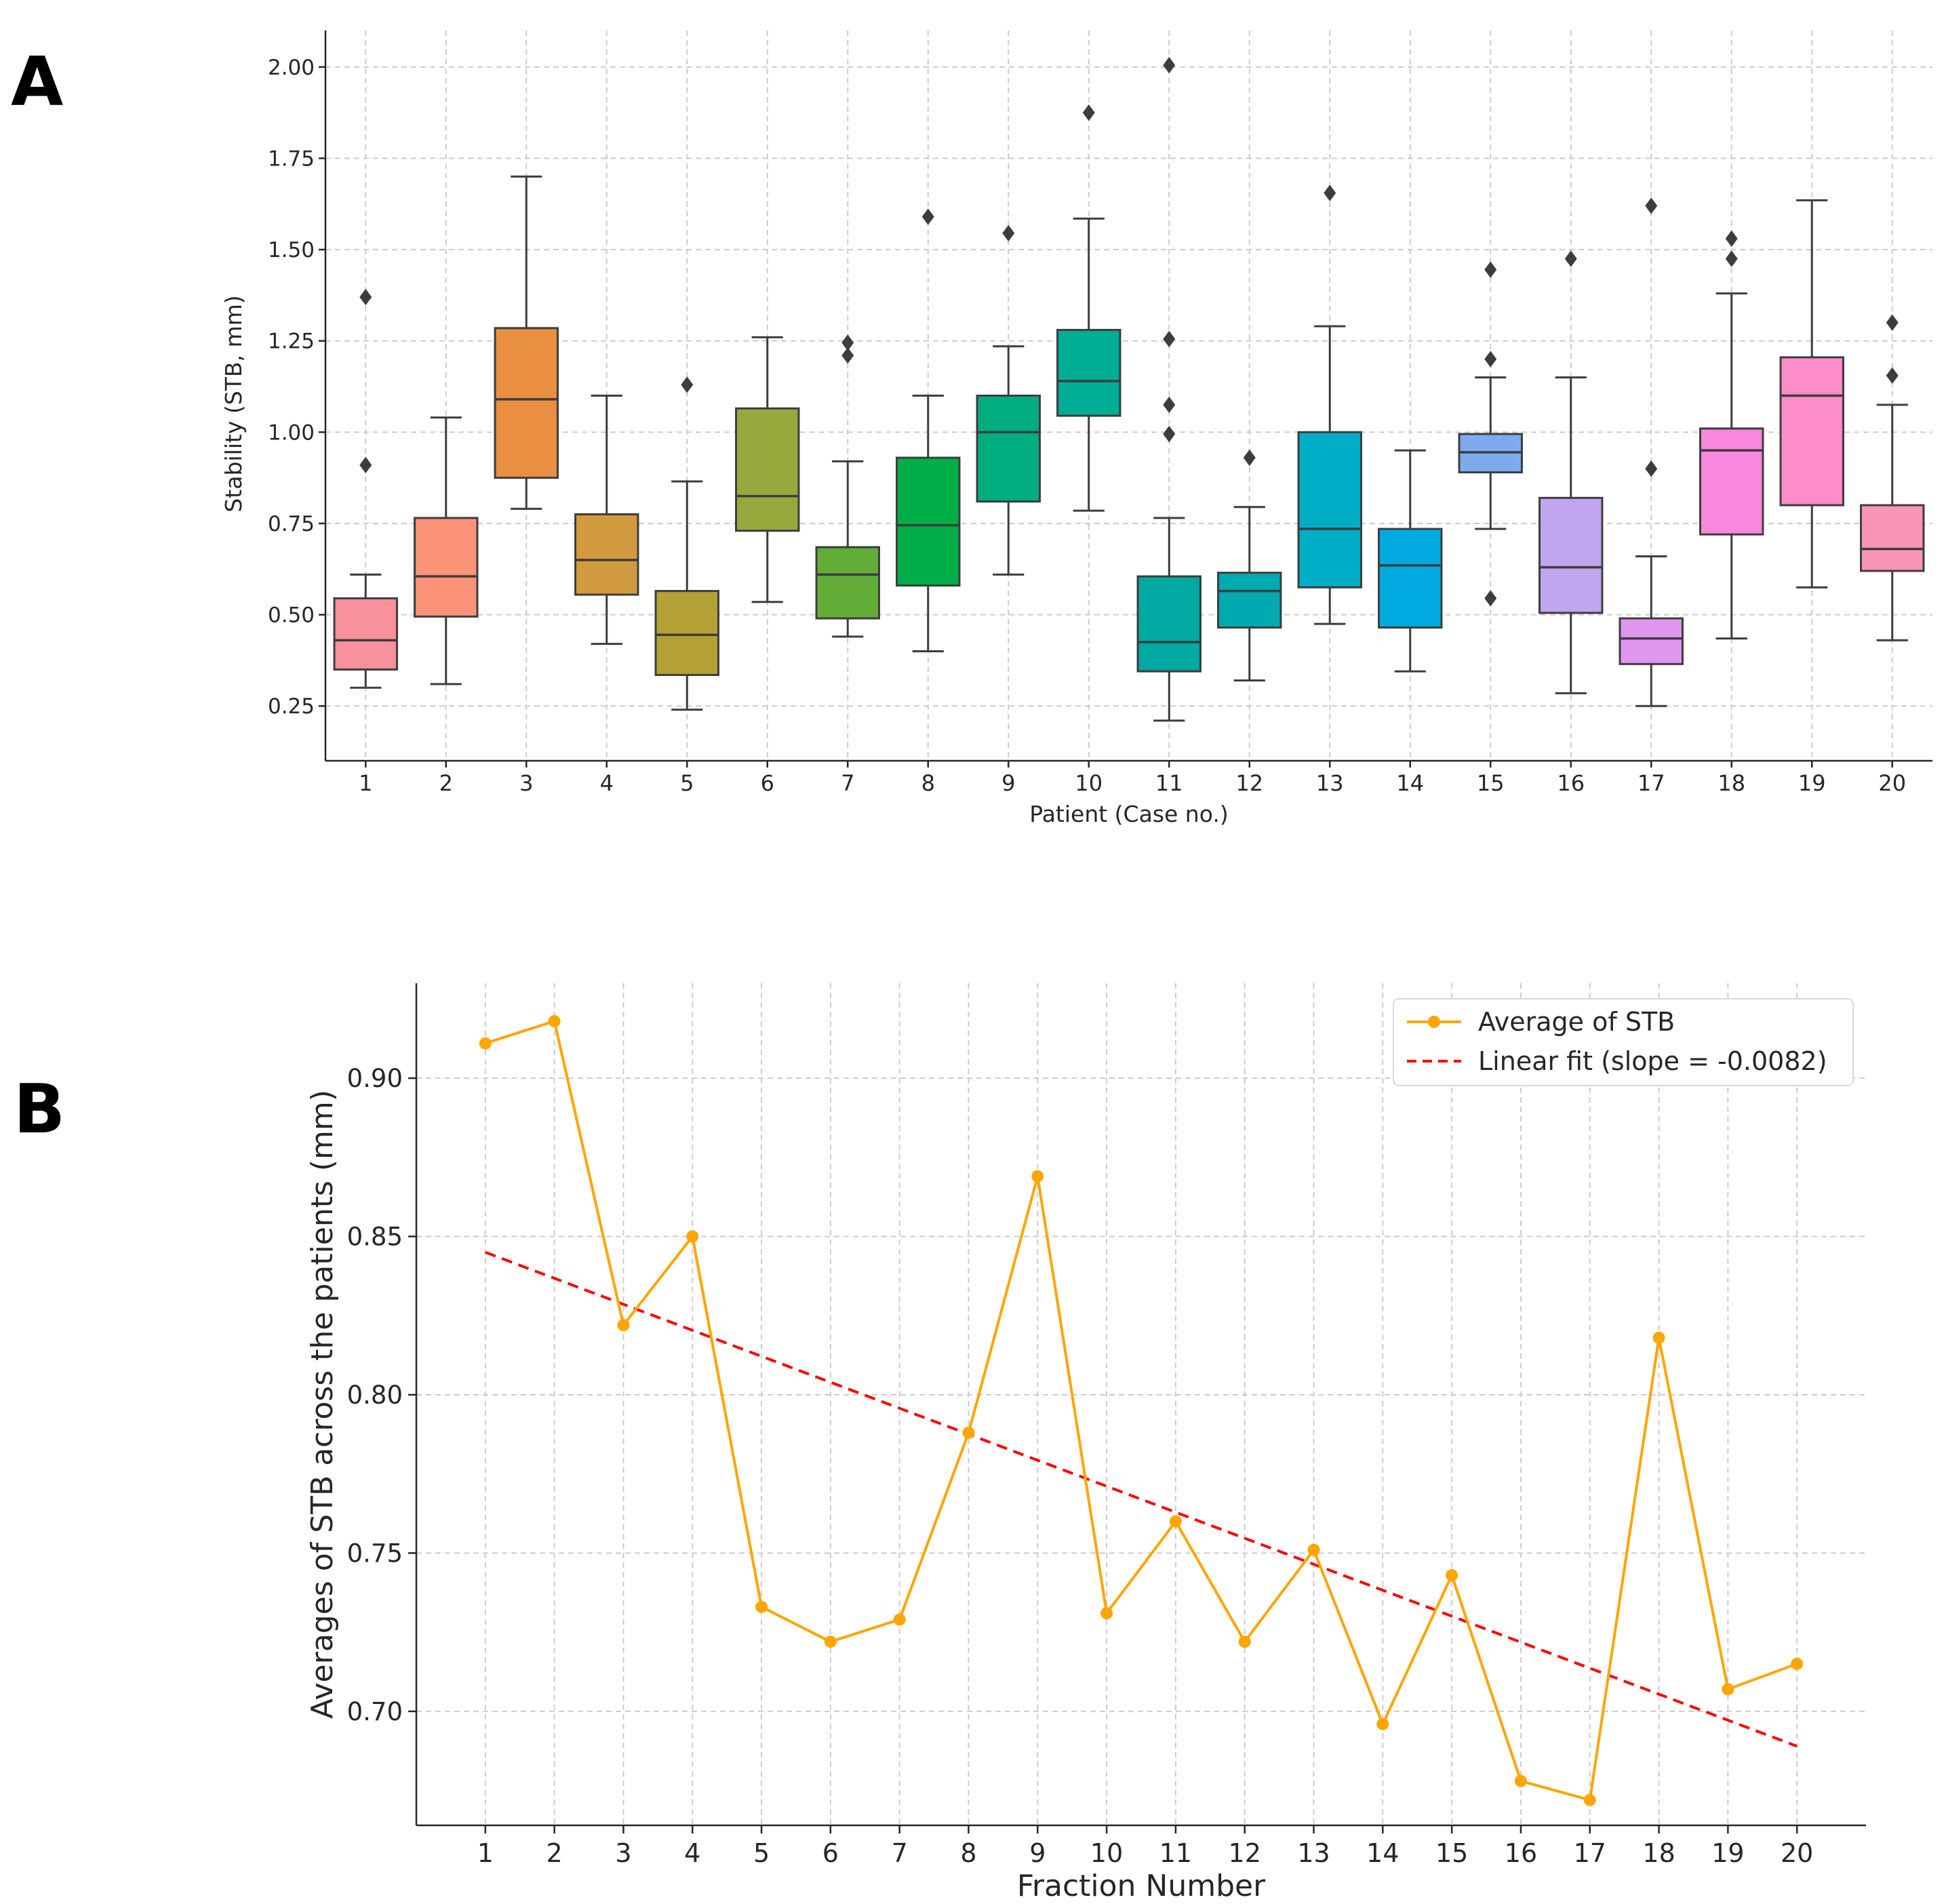  I want to click on y-tick-label: 0.90, so click(375, 1078).